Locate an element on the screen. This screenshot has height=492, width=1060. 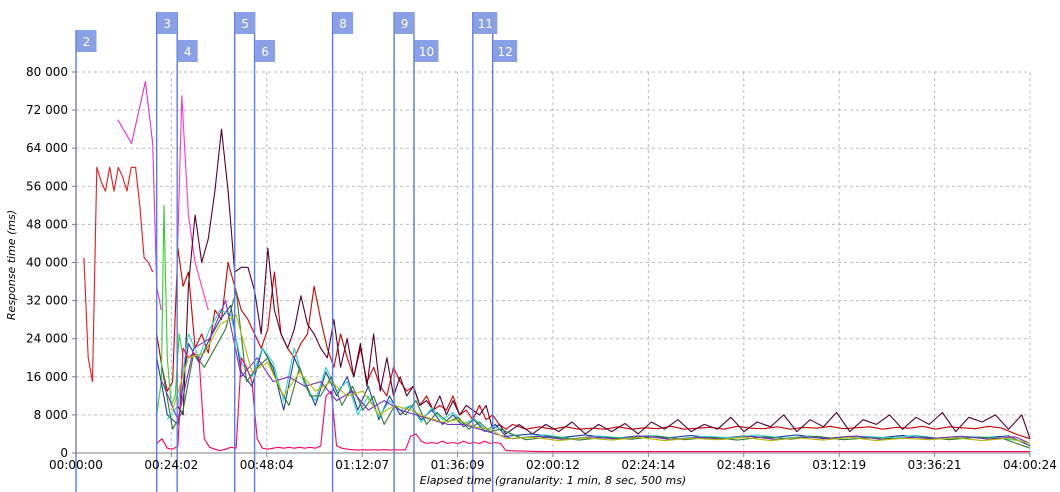
event-marker-label: 3 is located at coordinates (167, 24).